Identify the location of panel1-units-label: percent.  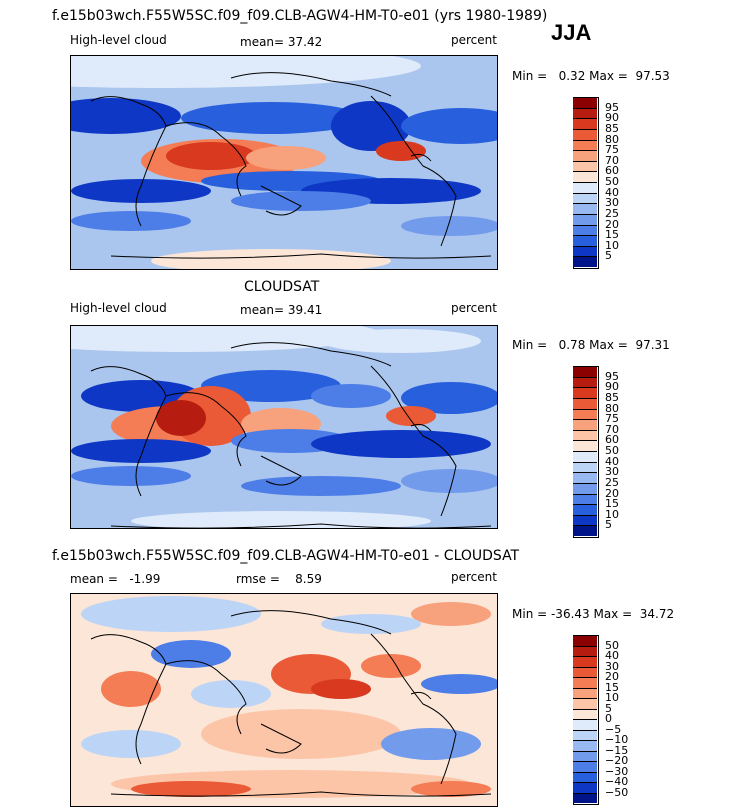
(474, 40).